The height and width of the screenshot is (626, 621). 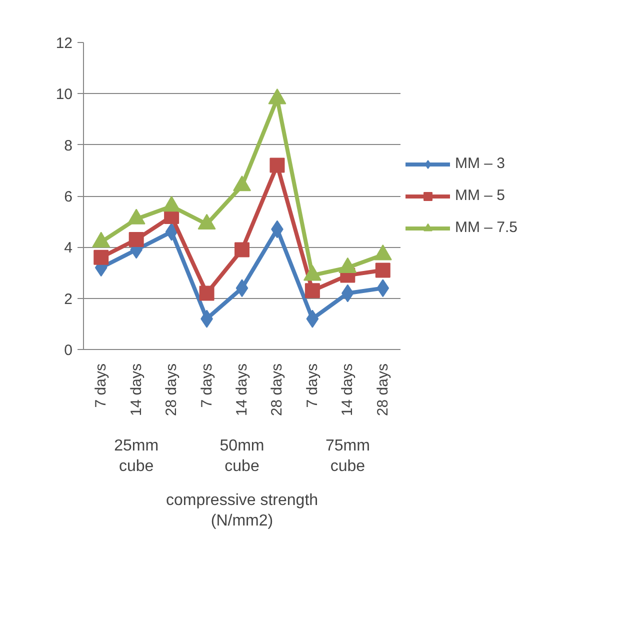 I want to click on text: 75mm cube, so click(x=347, y=456).